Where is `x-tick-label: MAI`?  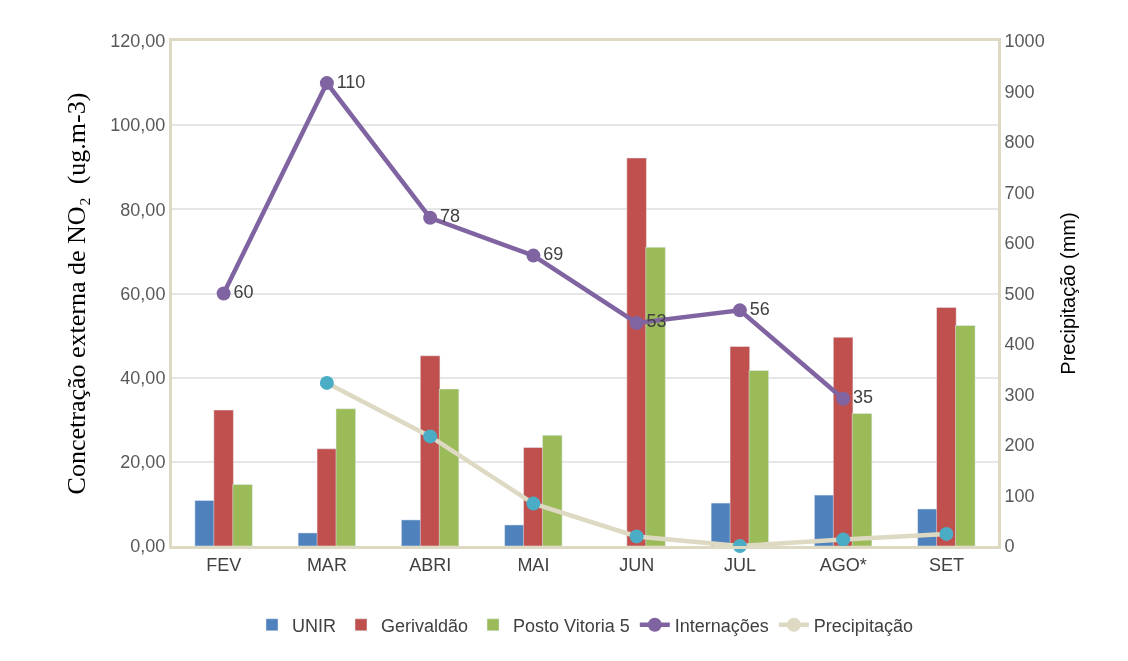 x-tick-label: MAI is located at coordinates (533, 564).